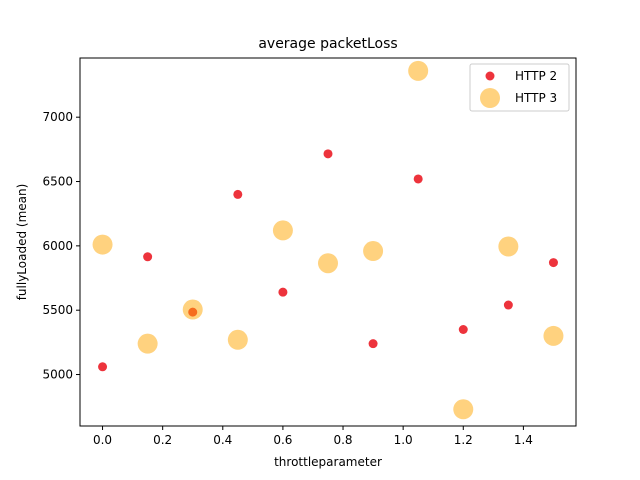 The width and height of the screenshot is (640, 480). I want to click on chart-title: average packetLoss, so click(327, 44).